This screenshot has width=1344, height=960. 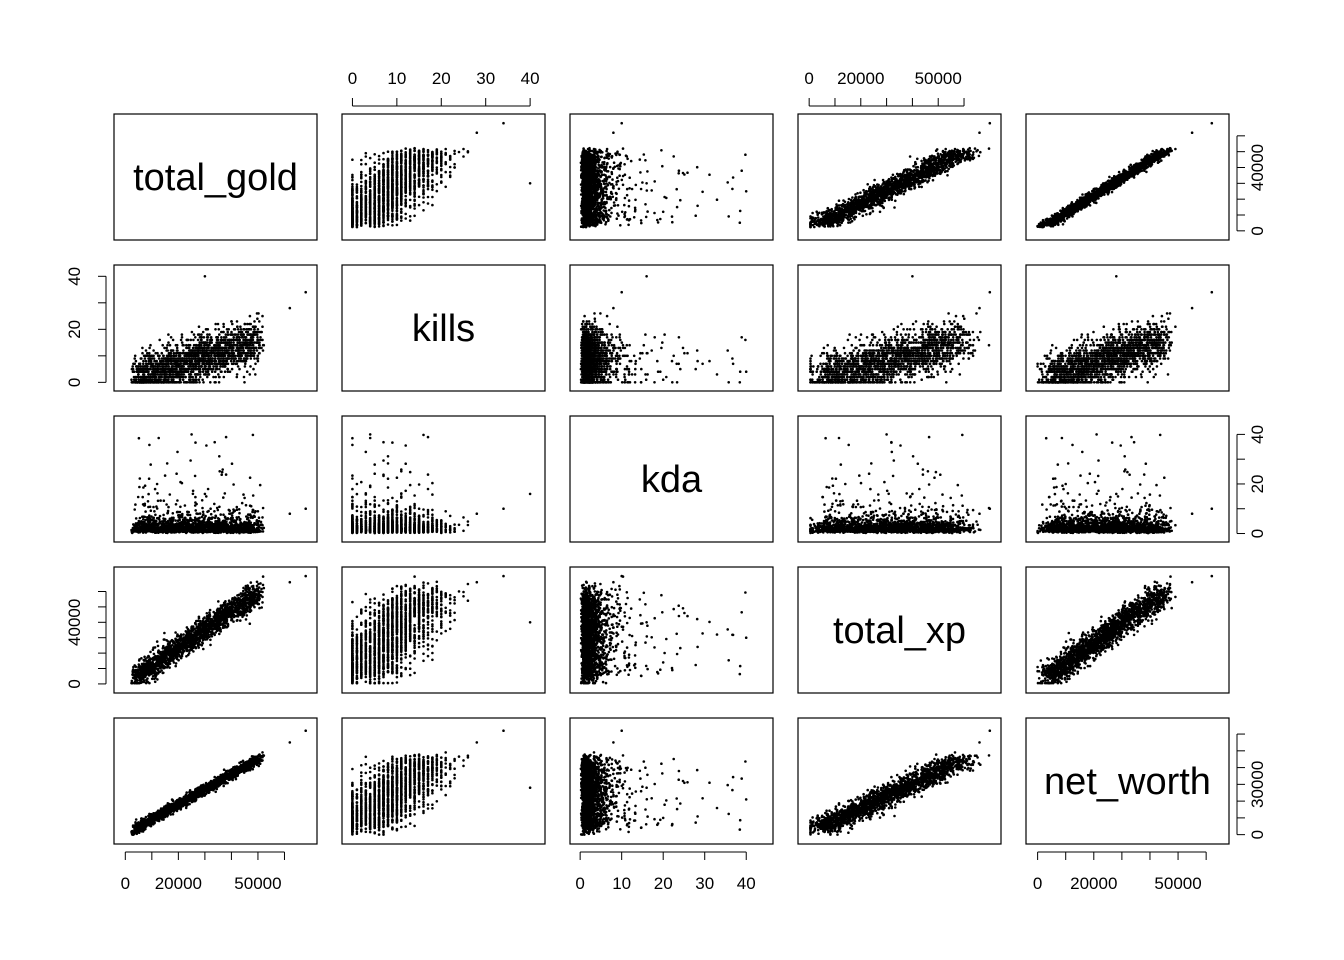 I want to click on points-total_gold-vs-total_xp, so click(x=900, y=175).